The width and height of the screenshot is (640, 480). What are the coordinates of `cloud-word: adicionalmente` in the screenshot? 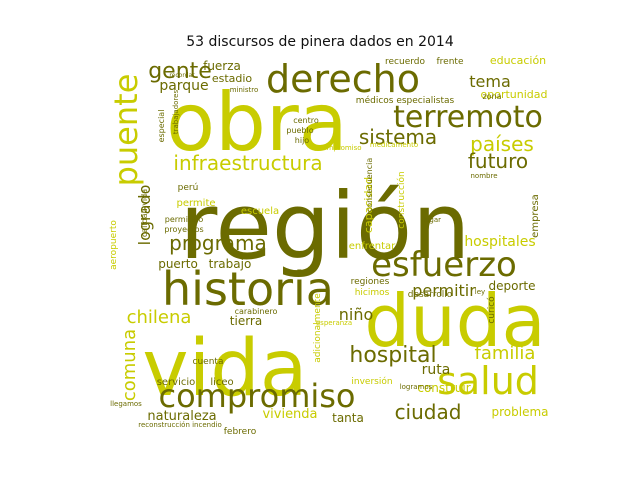 It's located at (318, 328).